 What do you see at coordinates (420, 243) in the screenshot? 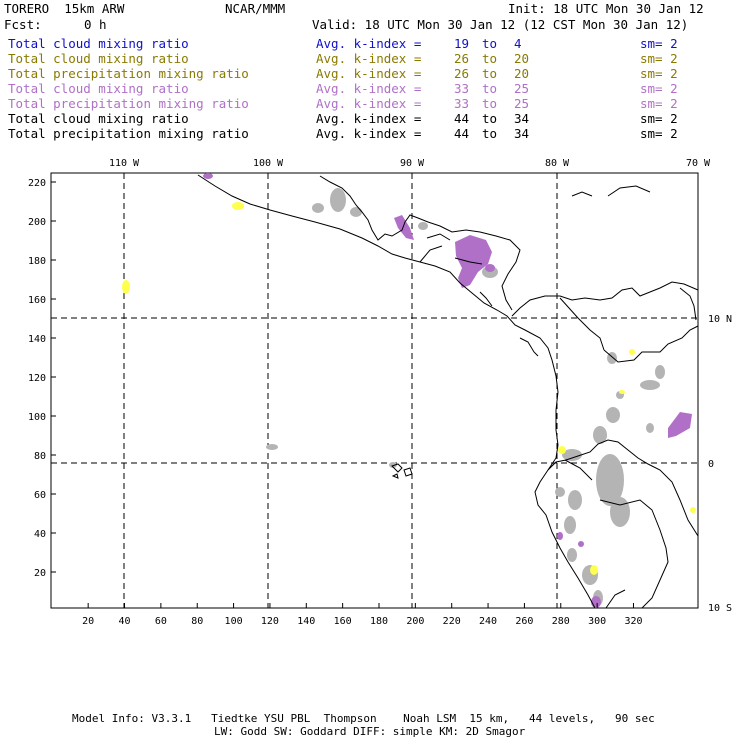
I see `caribbean-coastline` at bounding box center [420, 243].